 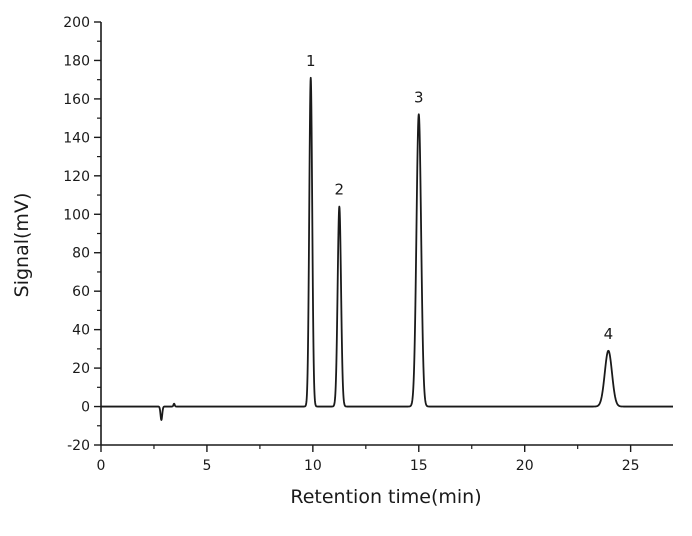 I want to click on peak-label-3: 3, so click(x=419, y=97).